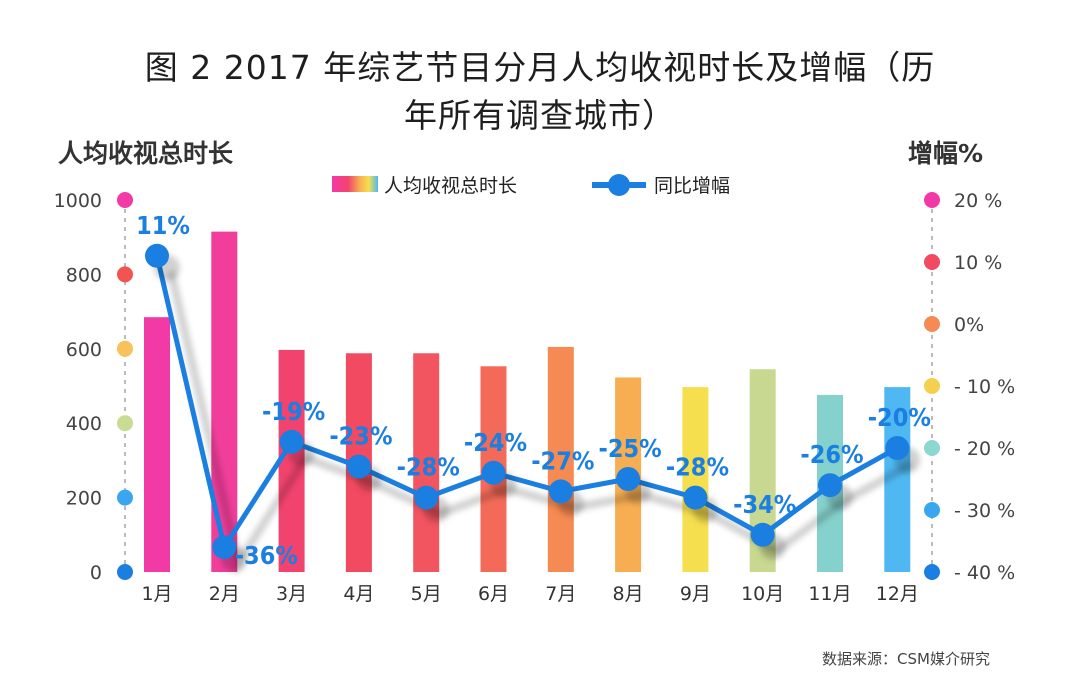  Describe the element at coordinates (163, 225) in the screenshot. I see `growth-label-1: 11%` at that location.